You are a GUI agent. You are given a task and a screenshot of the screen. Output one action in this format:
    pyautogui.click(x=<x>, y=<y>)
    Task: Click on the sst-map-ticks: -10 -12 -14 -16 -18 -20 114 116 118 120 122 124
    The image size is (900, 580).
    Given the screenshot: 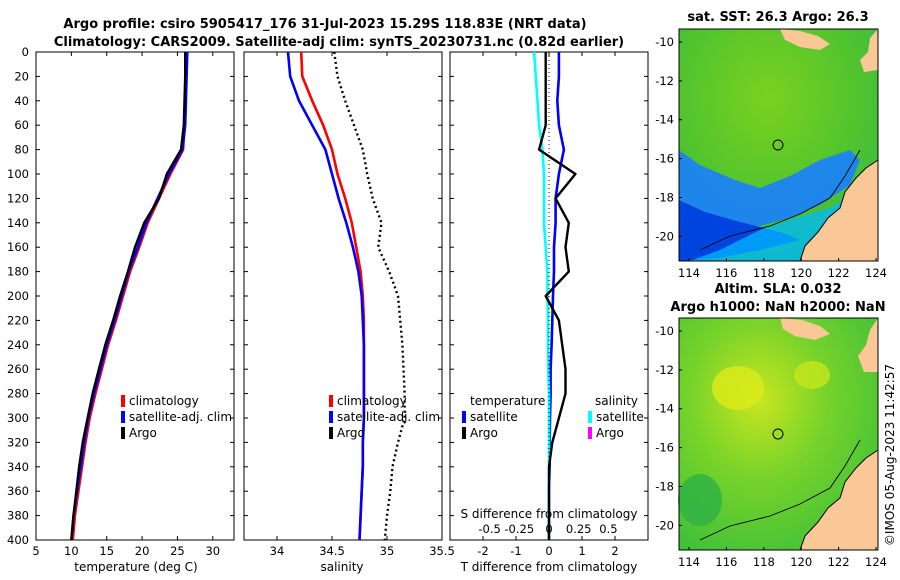 What is the action you would take?
    pyautogui.click(x=771, y=157)
    